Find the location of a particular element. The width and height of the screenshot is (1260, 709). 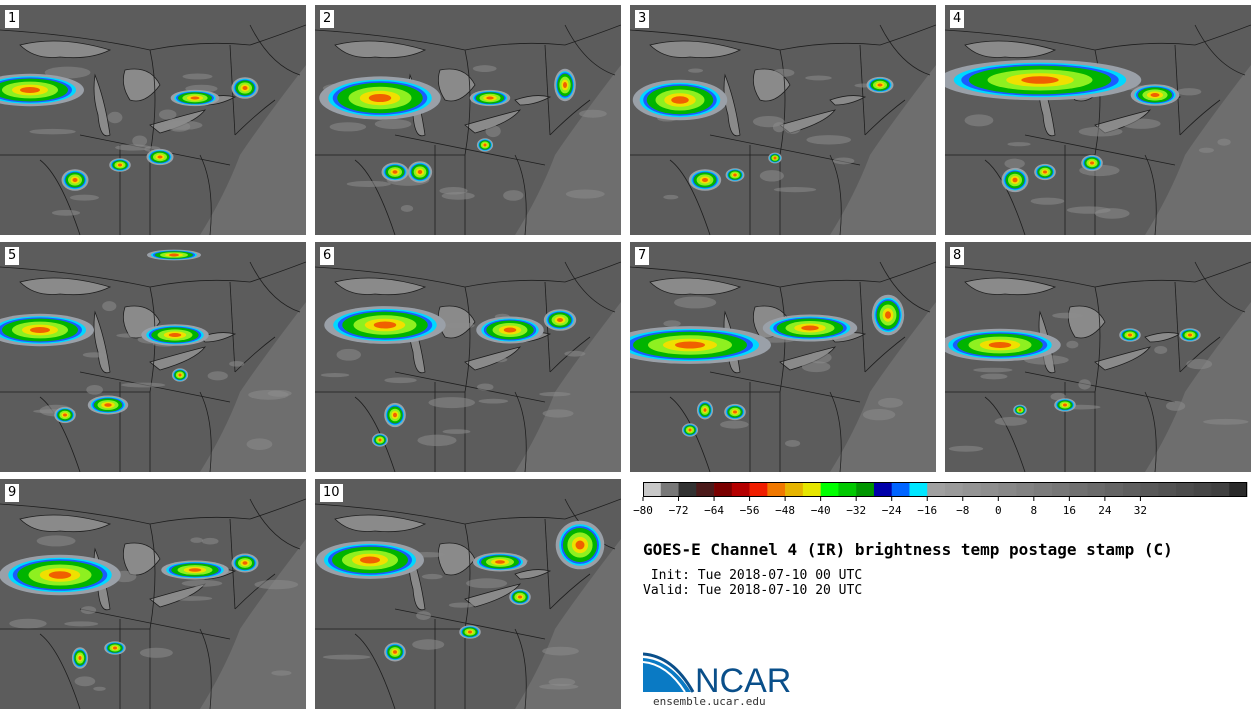

colorbar-tick-label: −40 is located at coordinates (821, 510).